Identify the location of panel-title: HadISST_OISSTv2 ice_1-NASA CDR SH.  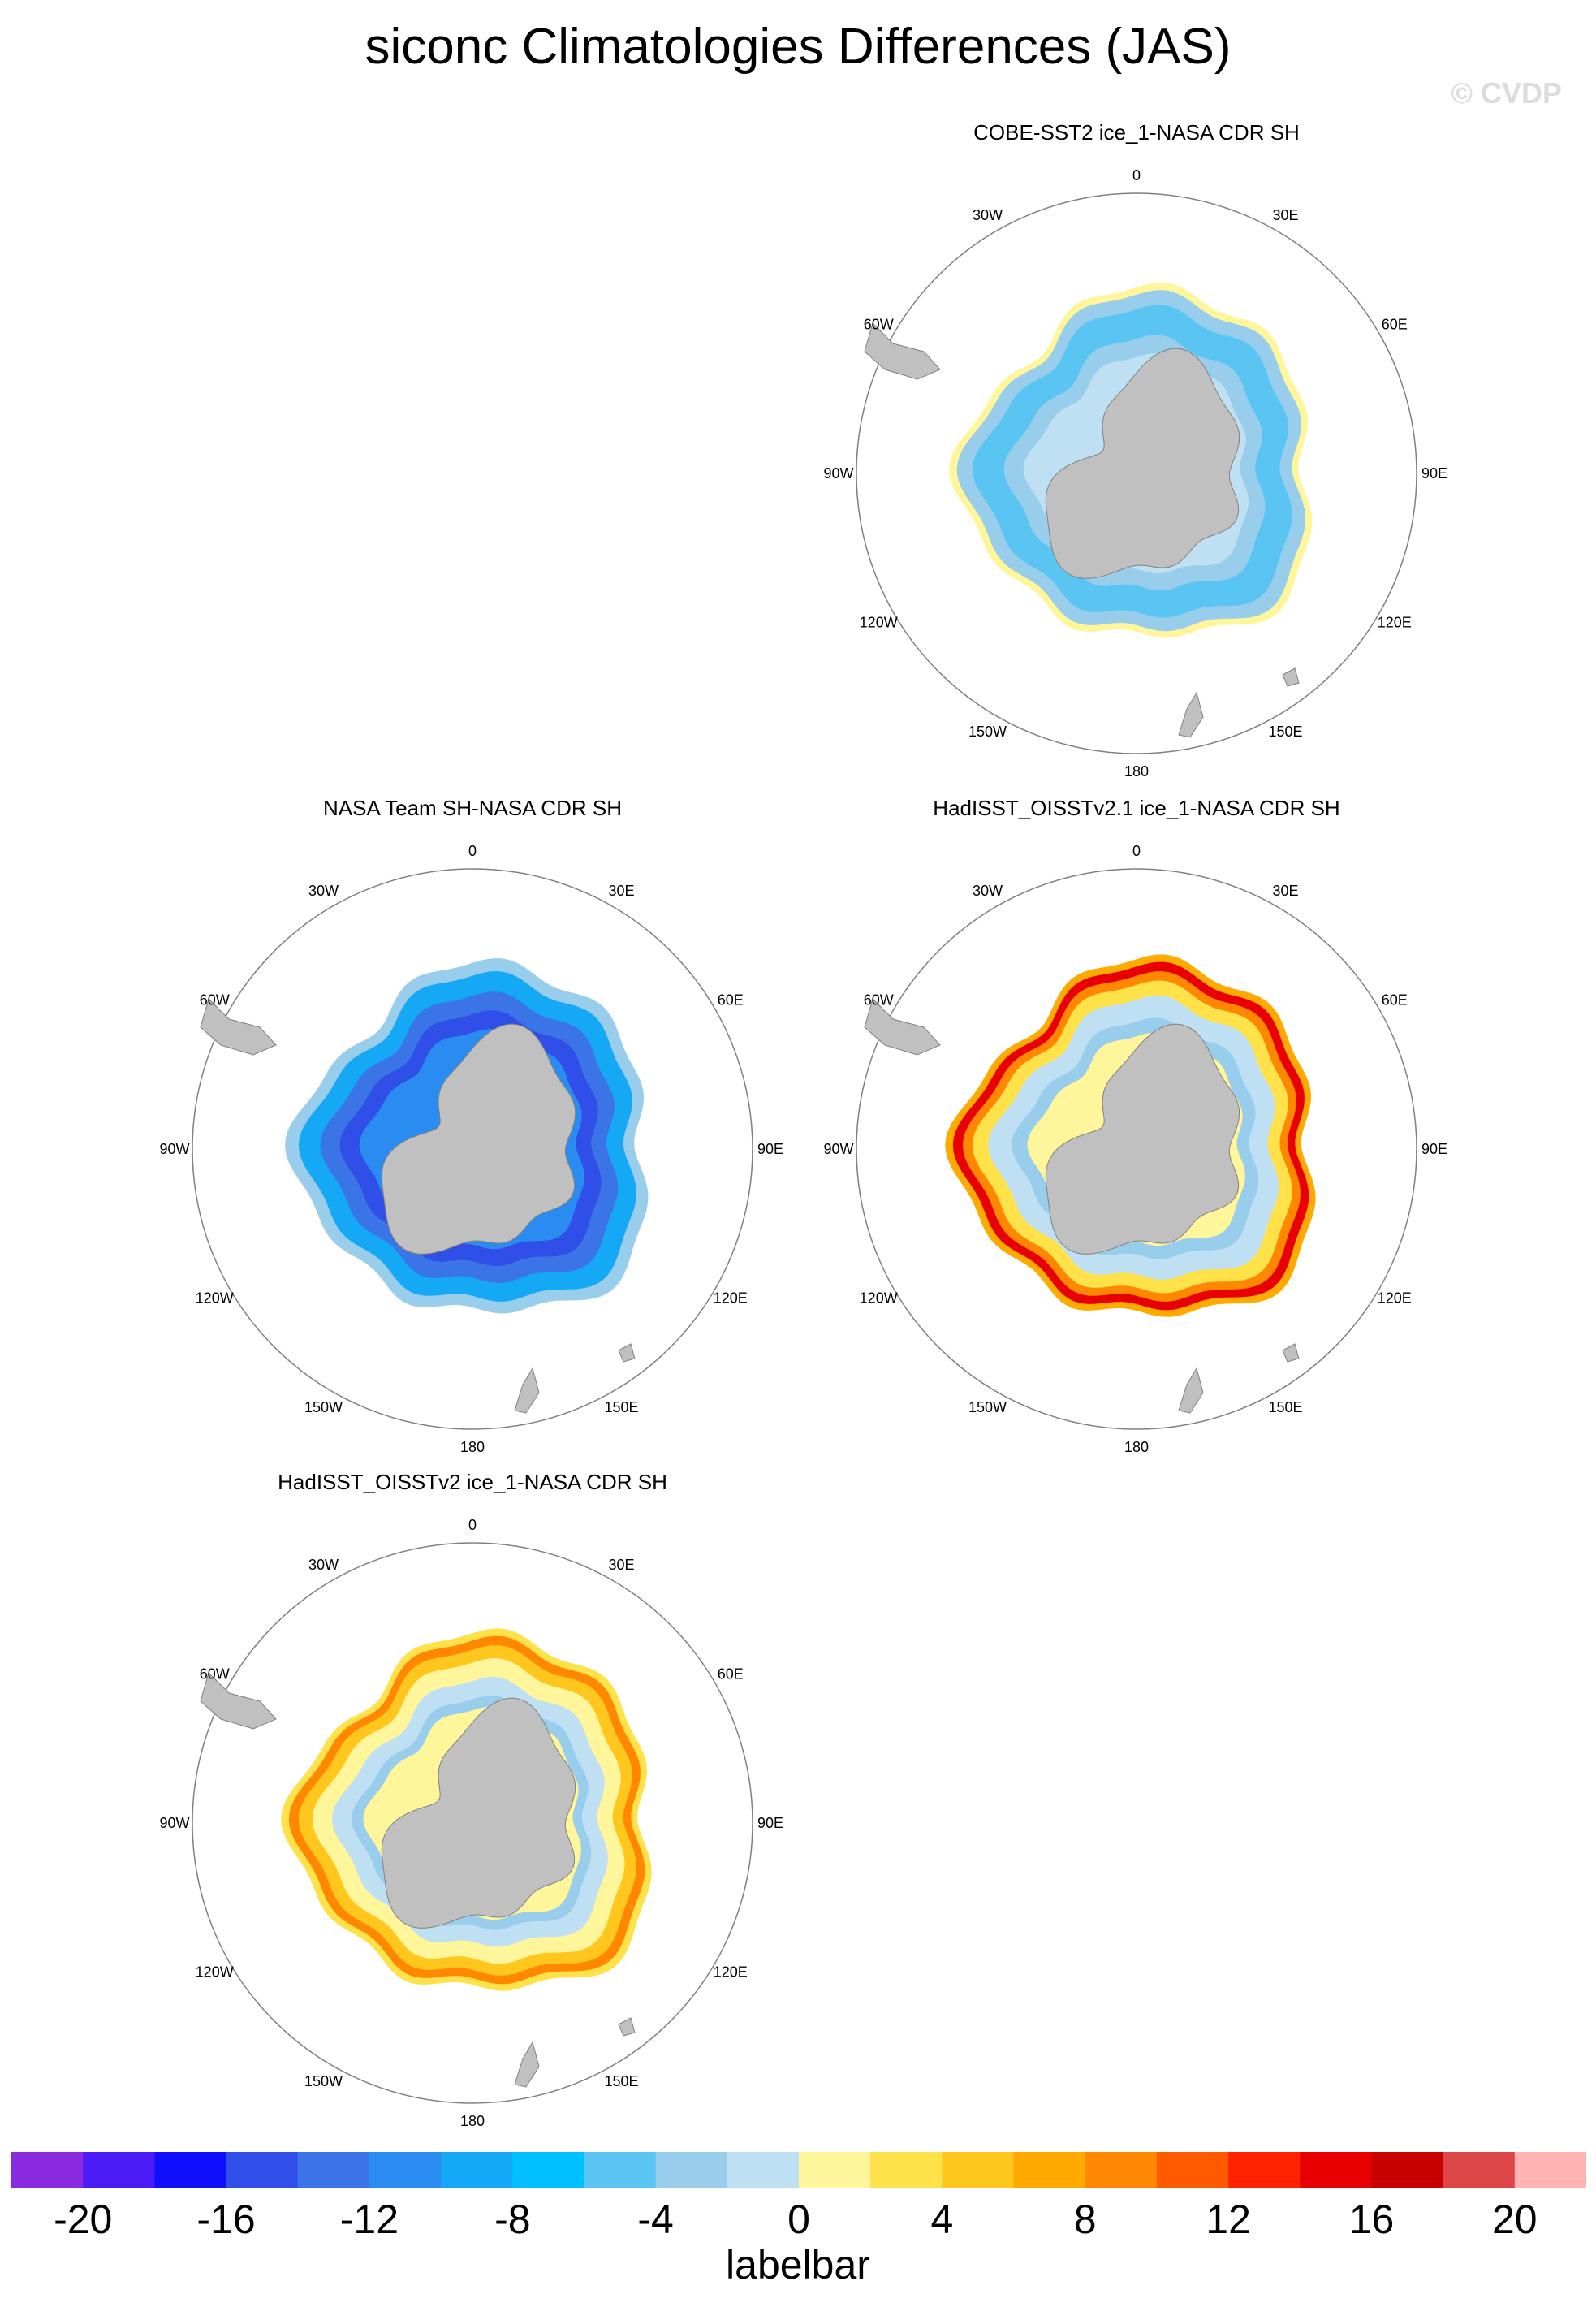
(472, 1482).